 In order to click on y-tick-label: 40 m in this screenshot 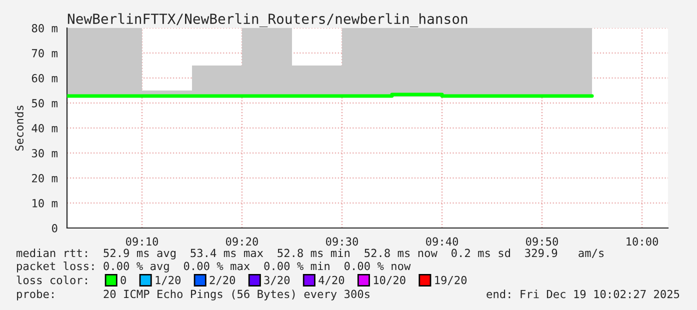, I will do `click(45, 128)`.